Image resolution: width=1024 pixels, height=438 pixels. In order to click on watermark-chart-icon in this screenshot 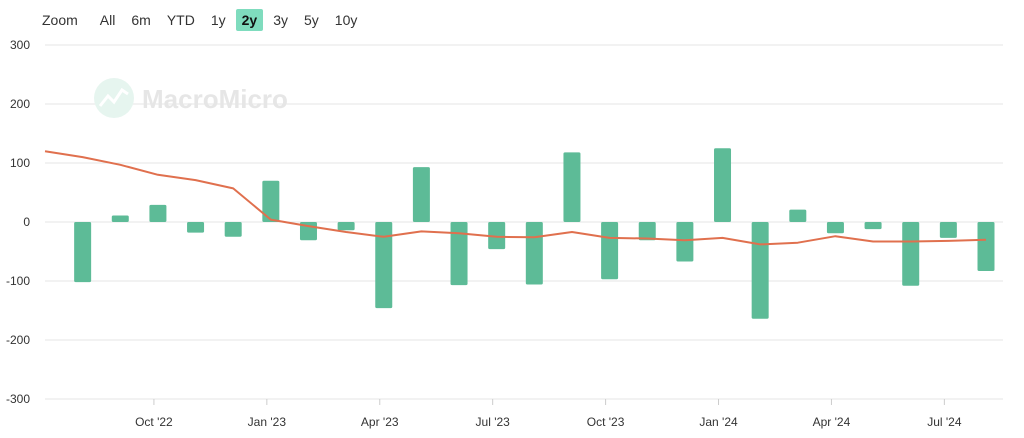, I will do `click(113, 97)`.